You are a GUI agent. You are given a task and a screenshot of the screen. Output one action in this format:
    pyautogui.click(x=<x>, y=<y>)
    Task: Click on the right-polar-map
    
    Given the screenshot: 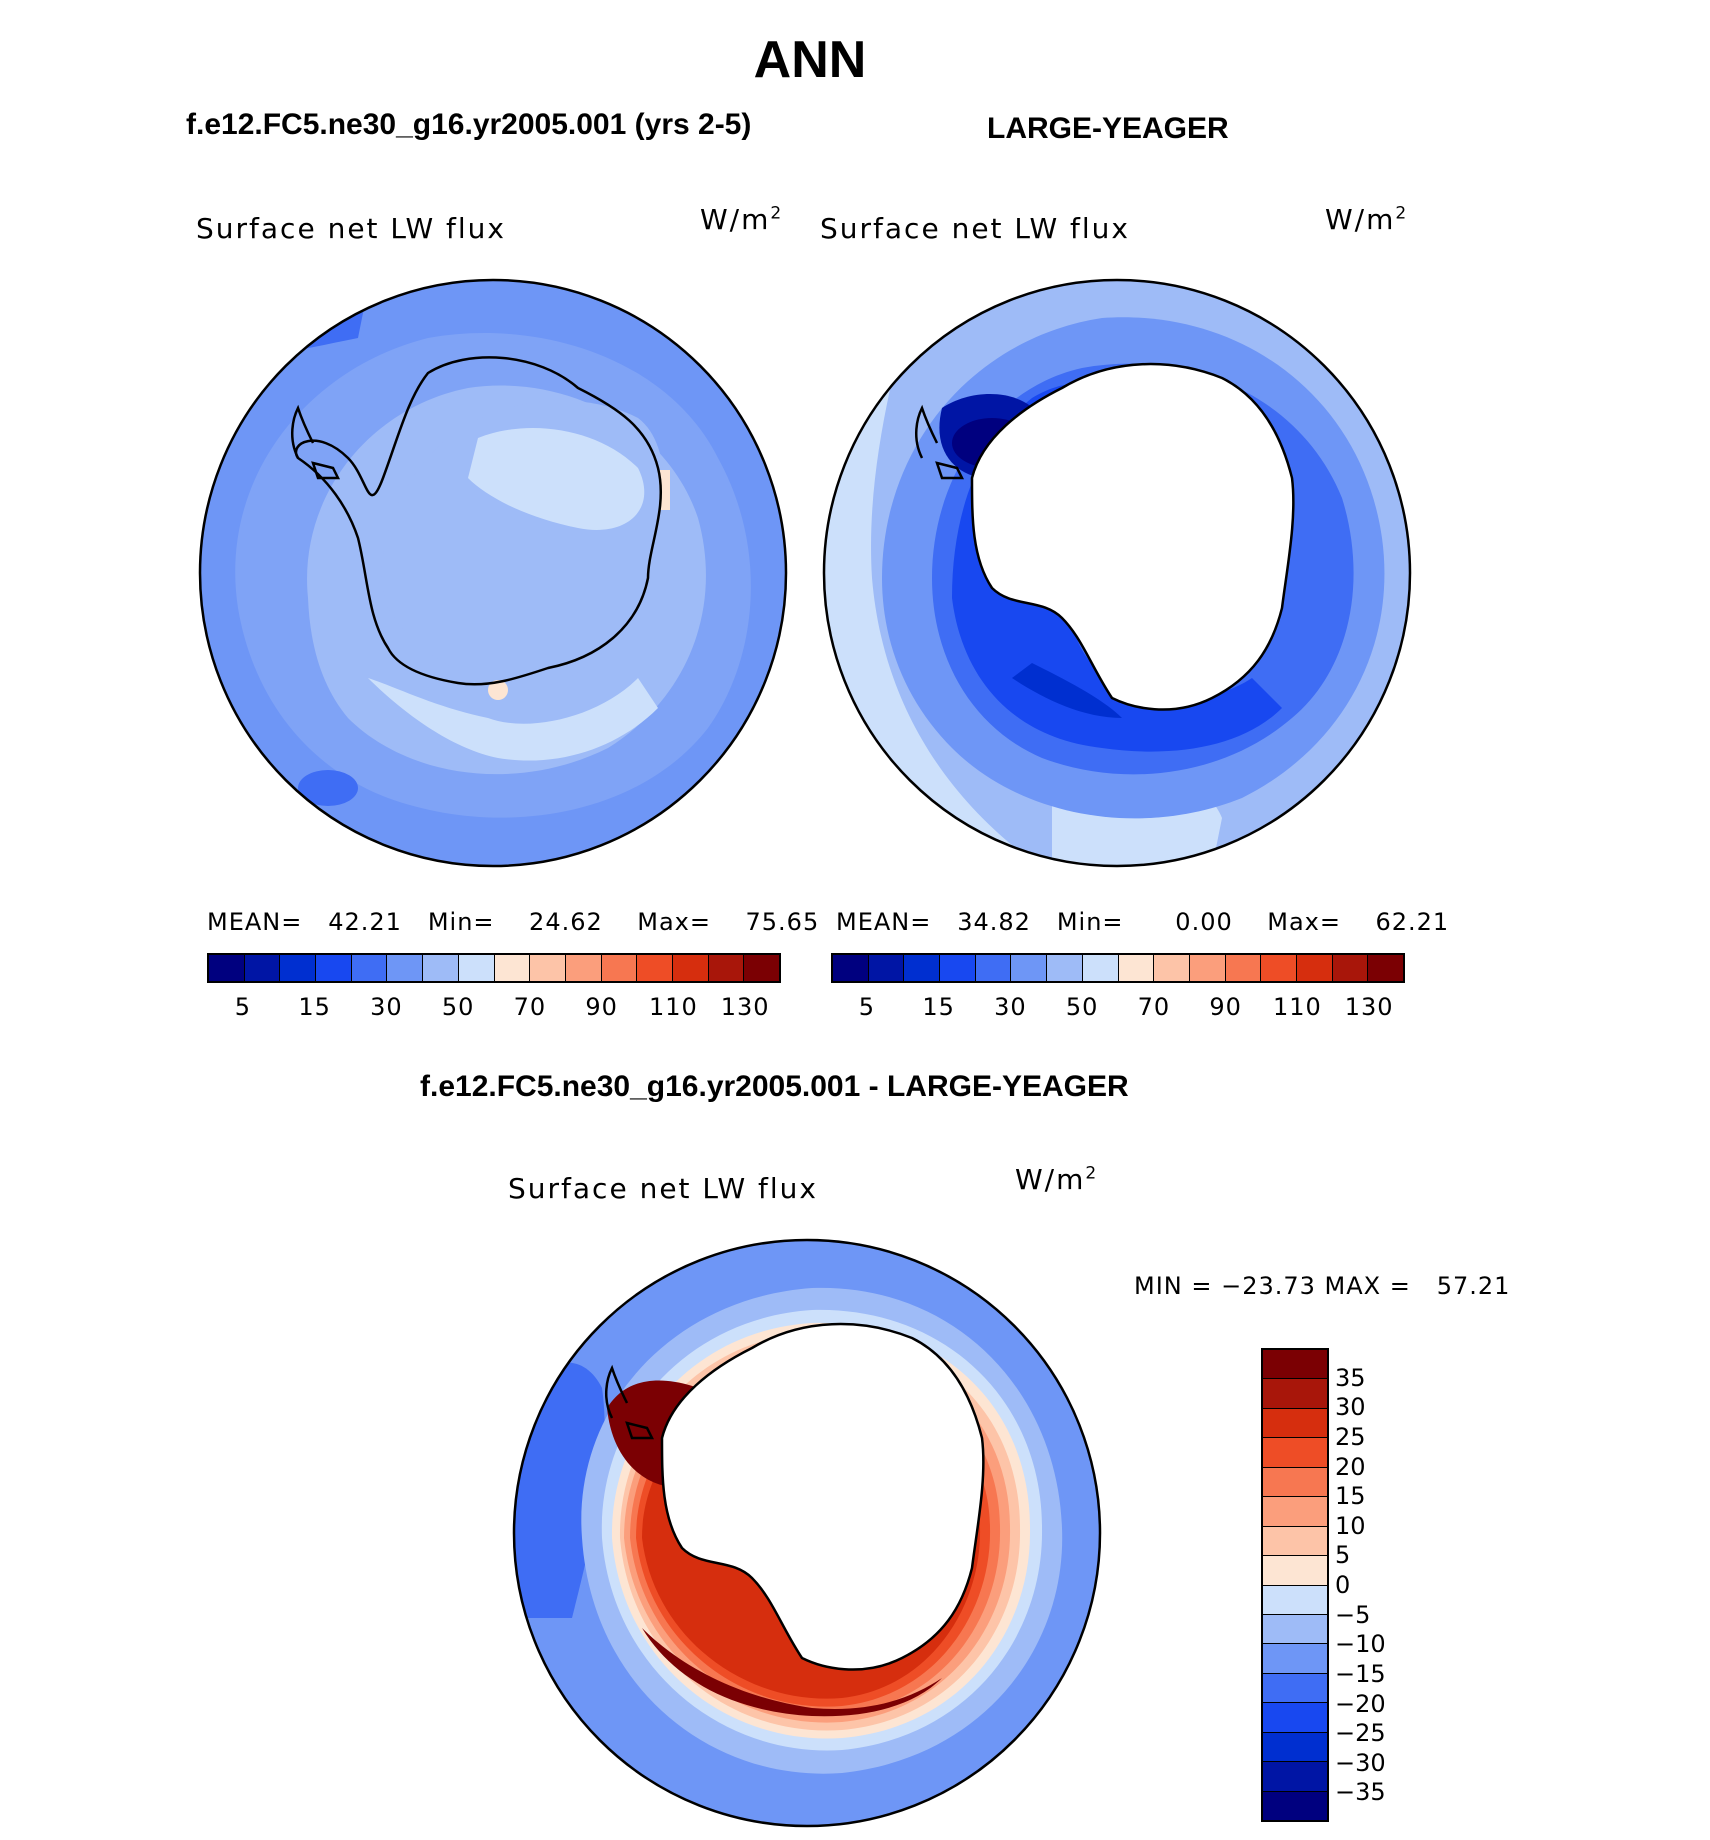 What is the action you would take?
    pyautogui.click(x=1117, y=573)
    